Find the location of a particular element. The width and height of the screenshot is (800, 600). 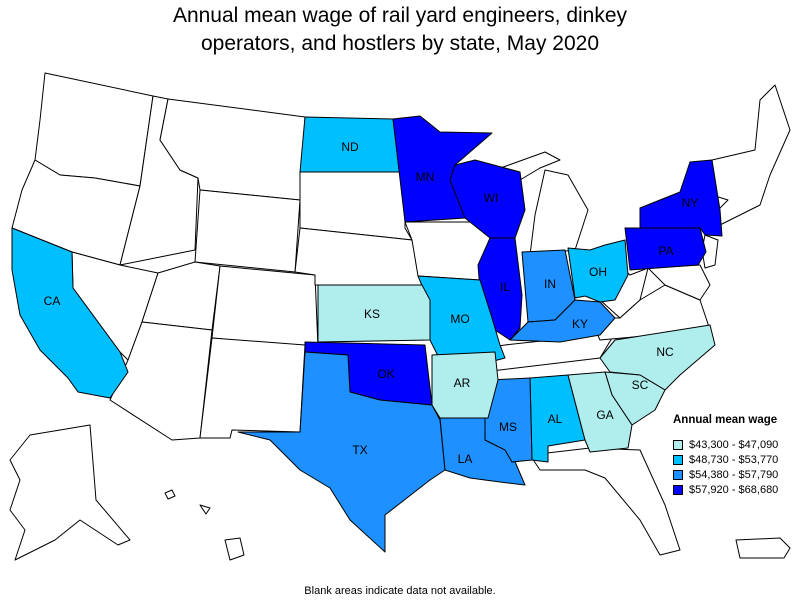

legend-item: $48,730 - $53,770 is located at coordinates (725, 460).